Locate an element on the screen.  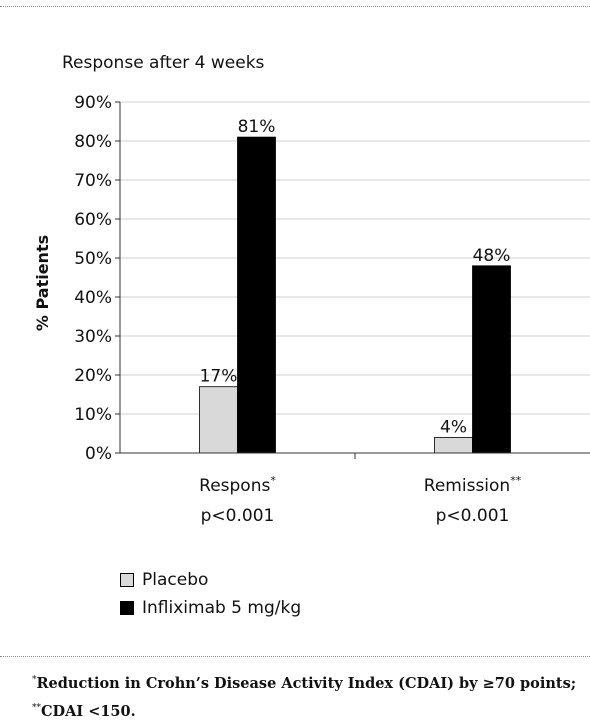
footnote-dotted-rule is located at coordinates (295, 656).